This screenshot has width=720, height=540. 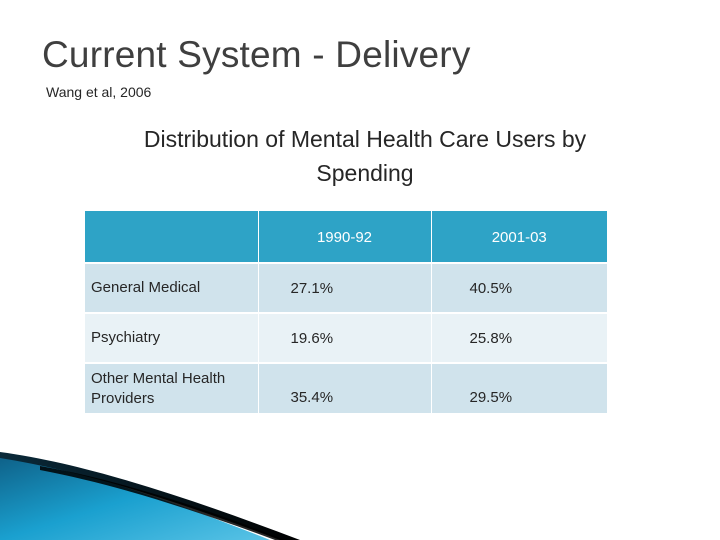 What do you see at coordinates (365, 173) in the screenshot?
I see `caption-line-2: Spending` at bounding box center [365, 173].